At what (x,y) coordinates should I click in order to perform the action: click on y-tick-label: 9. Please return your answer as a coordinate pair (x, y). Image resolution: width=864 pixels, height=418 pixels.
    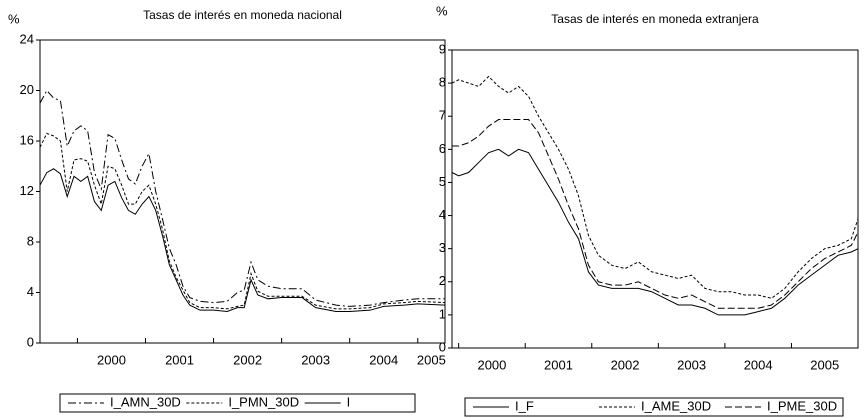
    Looking at the image, I should click on (442, 48).